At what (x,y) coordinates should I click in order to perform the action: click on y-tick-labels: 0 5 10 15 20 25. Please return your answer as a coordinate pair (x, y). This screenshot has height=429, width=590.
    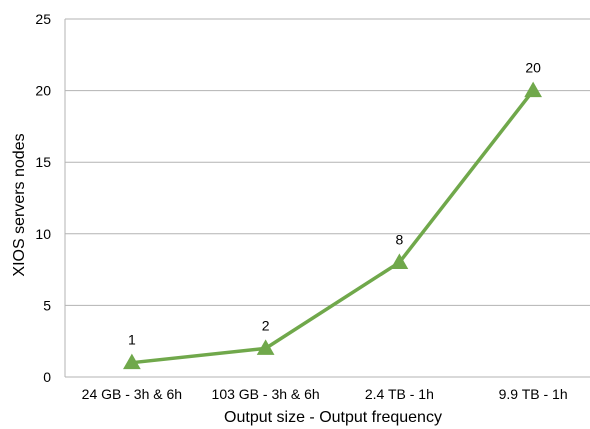
    Looking at the image, I should click on (43, 198).